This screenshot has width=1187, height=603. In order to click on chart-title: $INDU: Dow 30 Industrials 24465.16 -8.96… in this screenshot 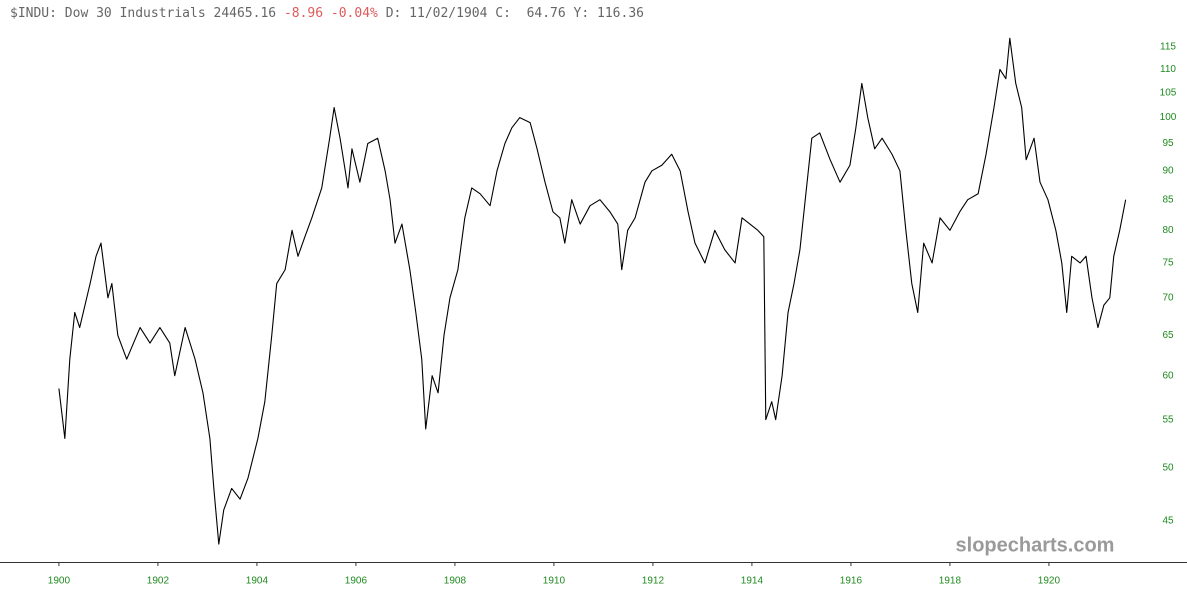, I will do `click(327, 13)`.